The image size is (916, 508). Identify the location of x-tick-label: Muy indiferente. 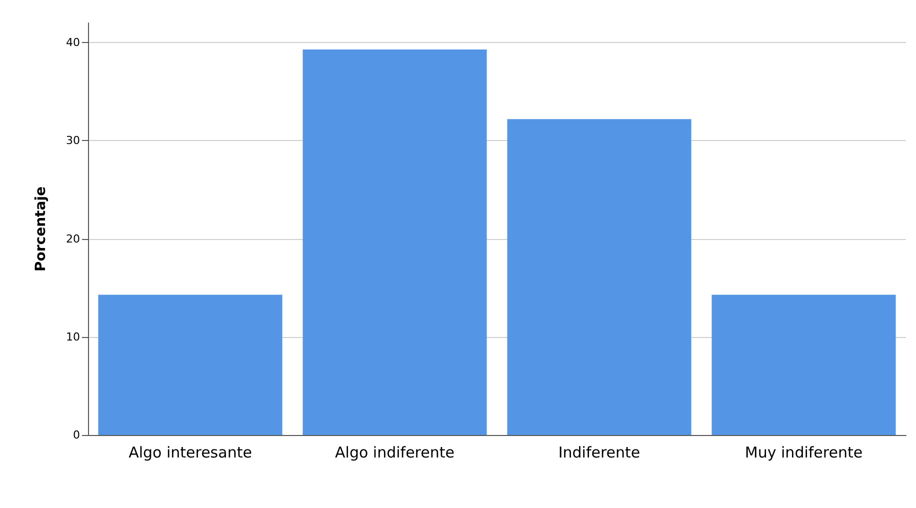
(803, 453).